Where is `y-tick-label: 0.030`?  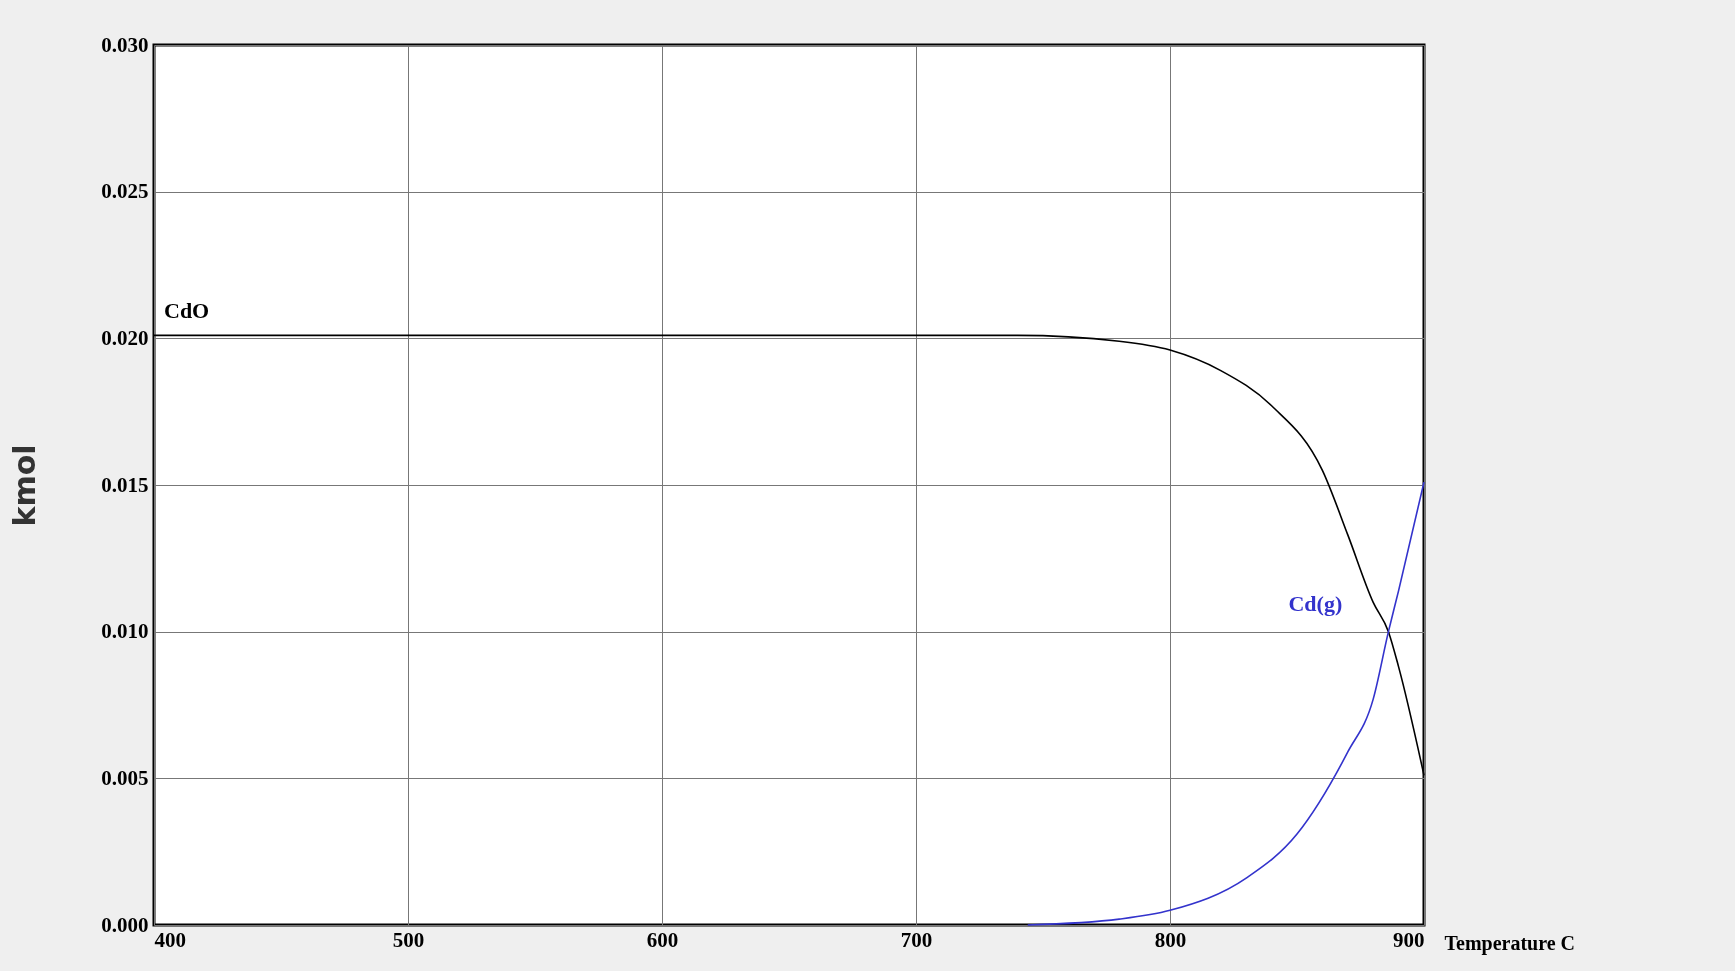 y-tick-label: 0.030 is located at coordinates (125, 44).